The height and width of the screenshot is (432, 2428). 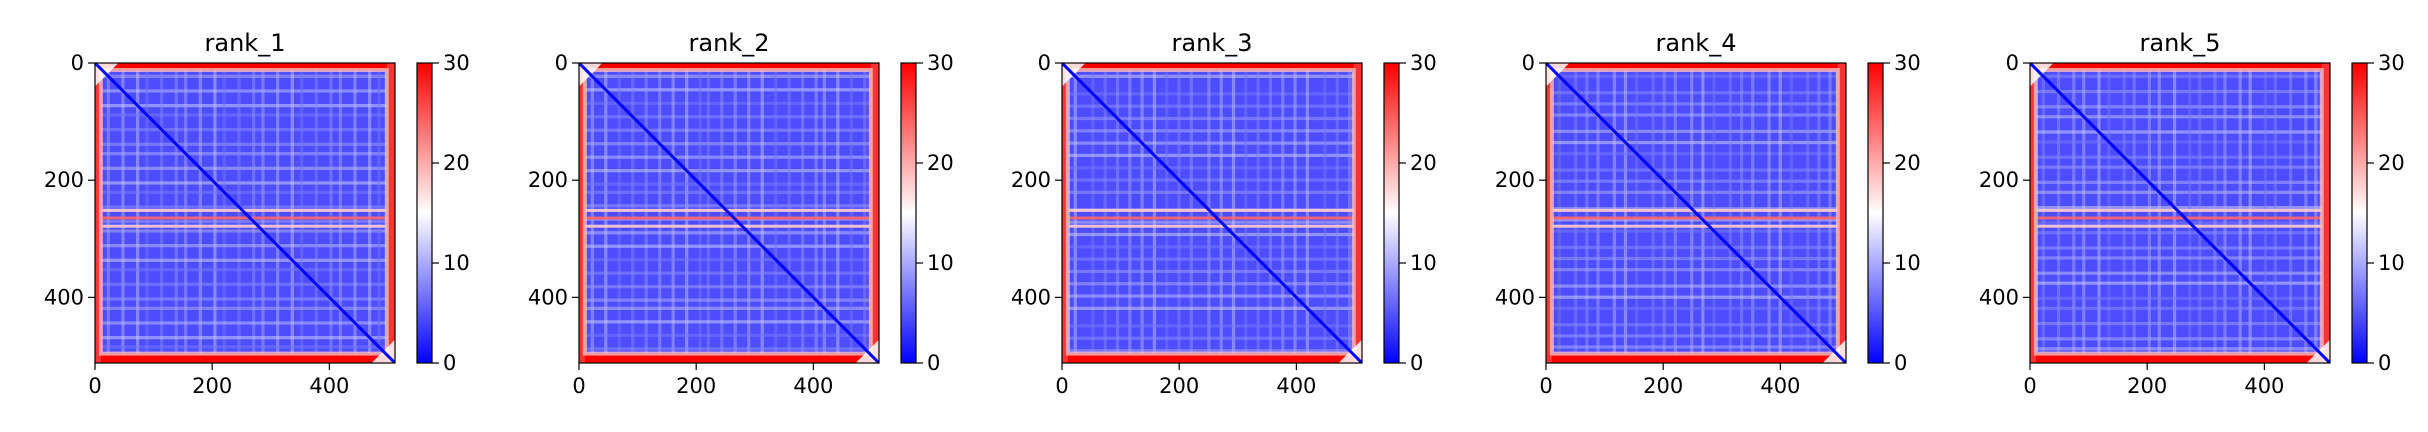 What do you see at coordinates (1545, 386) in the screenshot?
I see `x-tick-label: 0` at bounding box center [1545, 386].